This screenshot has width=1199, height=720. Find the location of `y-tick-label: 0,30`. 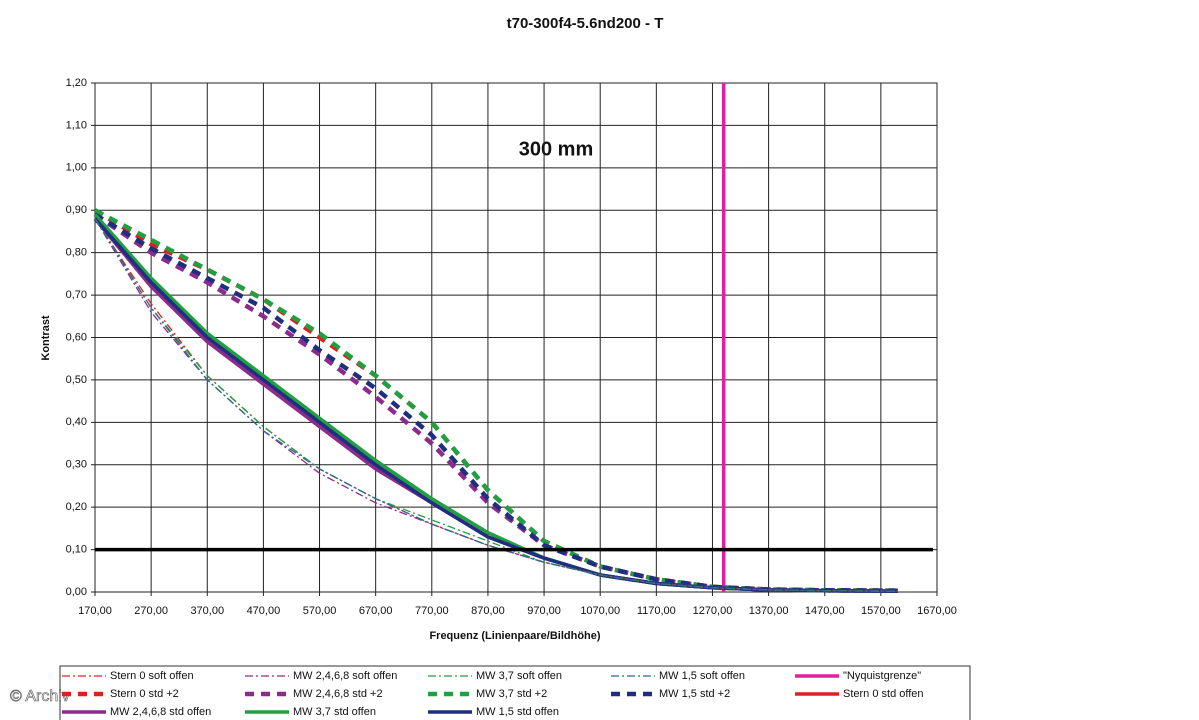

y-tick-label: 0,30 is located at coordinates (76, 465).